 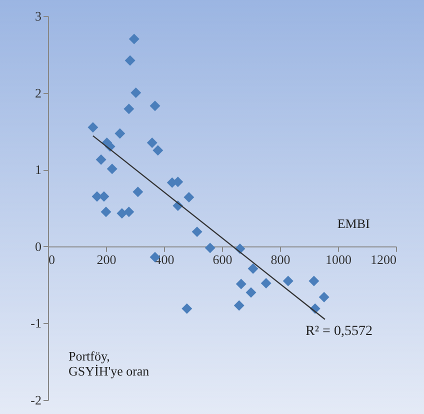 I want to click on x-tick-label: 600, so click(x=222, y=259).